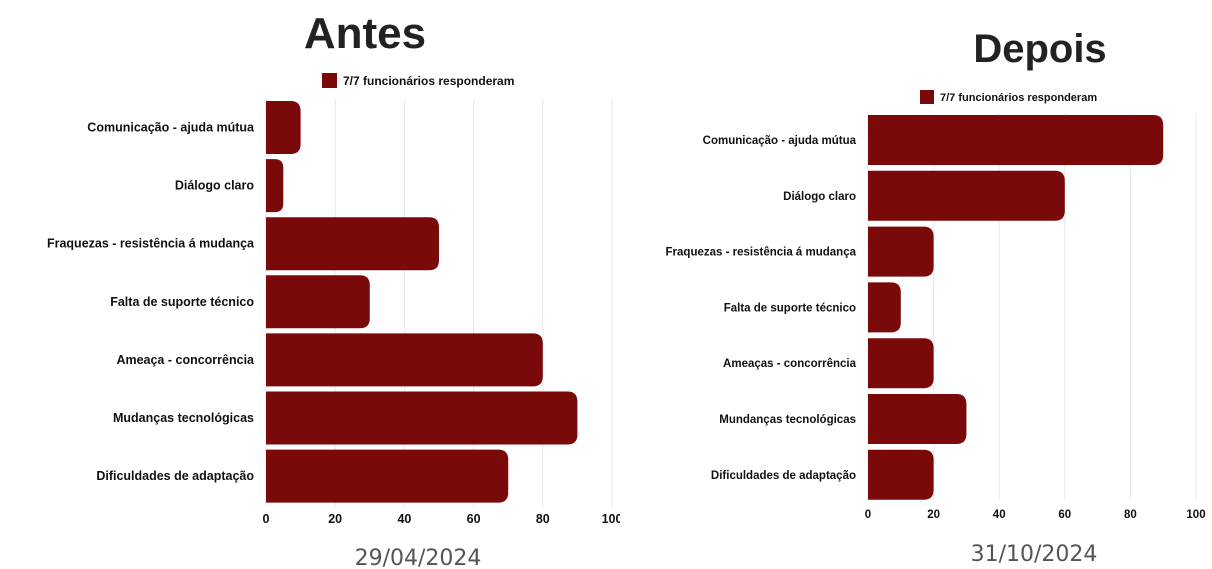 The height and width of the screenshot is (569, 1212). Describe the element at coordinates (185, 360) in the screenshot. I see `antes-category-label: Ameaça - concorrência` at that location.